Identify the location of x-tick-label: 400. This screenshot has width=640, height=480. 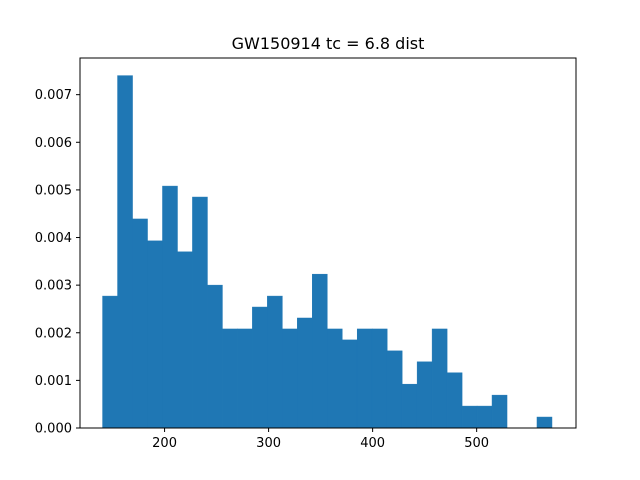
(372, 443).